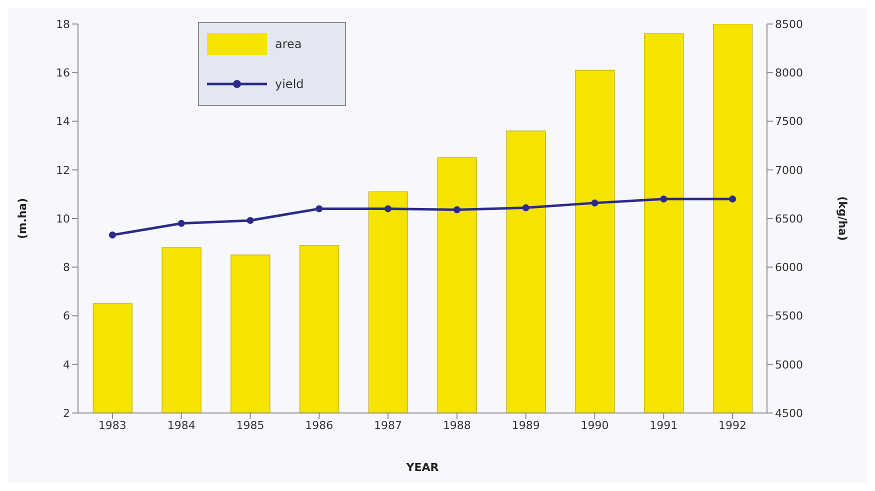  I want to click on x-tick-label: 1992, so click(732, 425).